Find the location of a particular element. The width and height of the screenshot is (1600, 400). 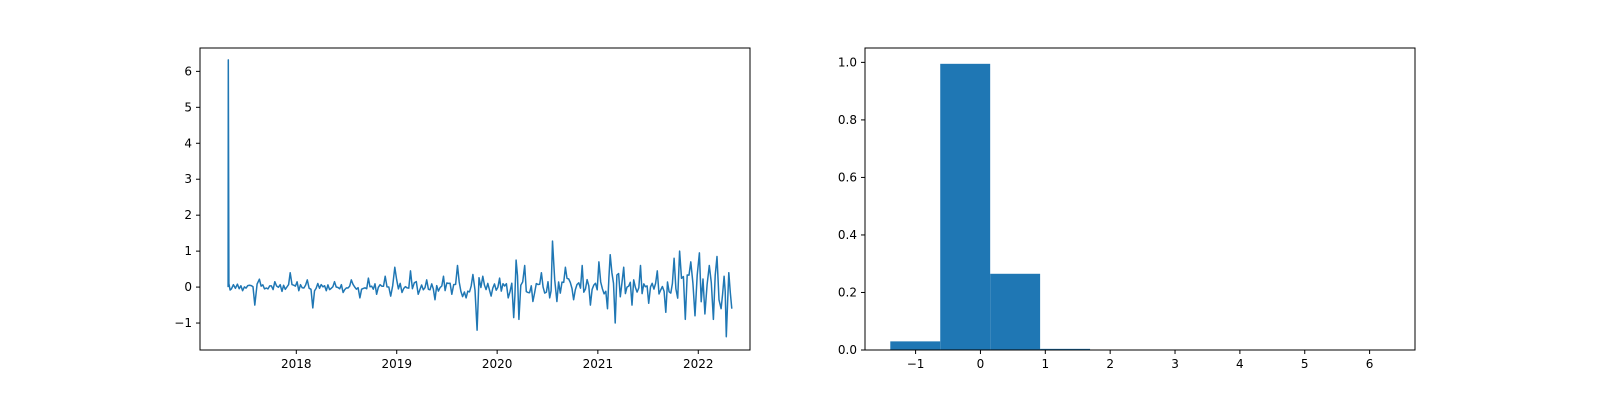

line-x-tick-label-3: 2021 is located at coordinates (598, 364).